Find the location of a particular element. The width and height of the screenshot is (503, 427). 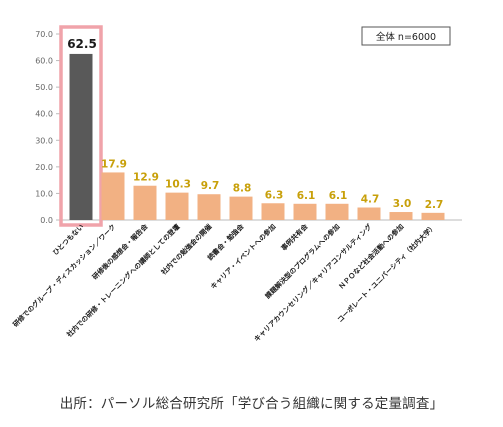

y-tick-label: 60.0 is located at coordinates (44, 61).